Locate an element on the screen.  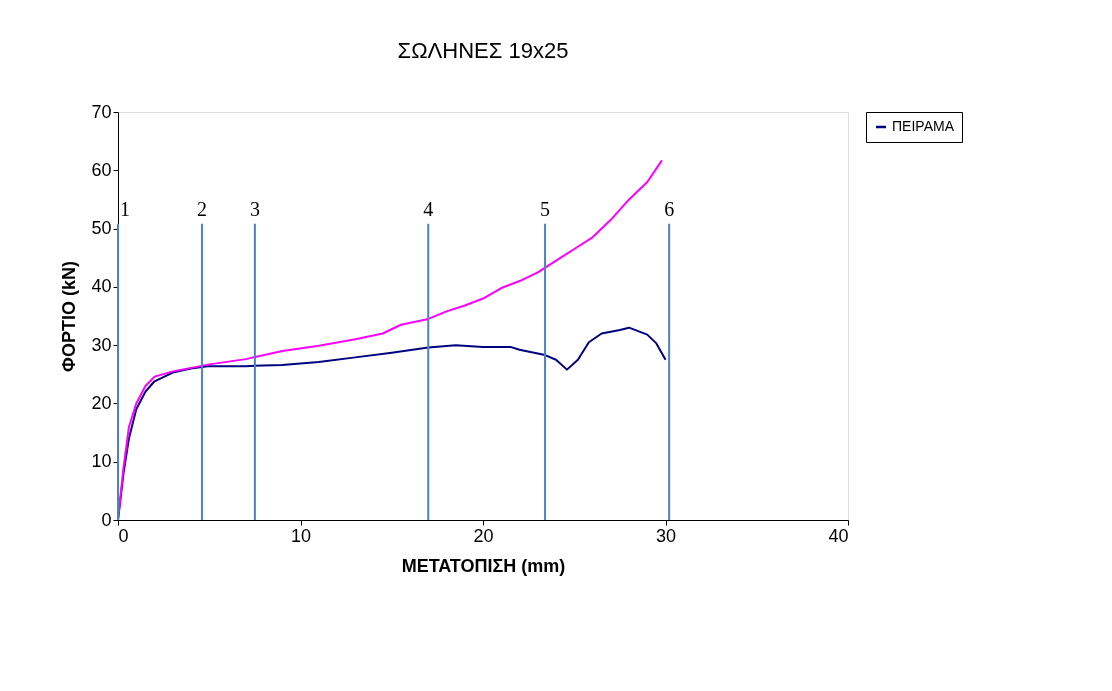
annotation: 1 is located at coordinates (125, 208).